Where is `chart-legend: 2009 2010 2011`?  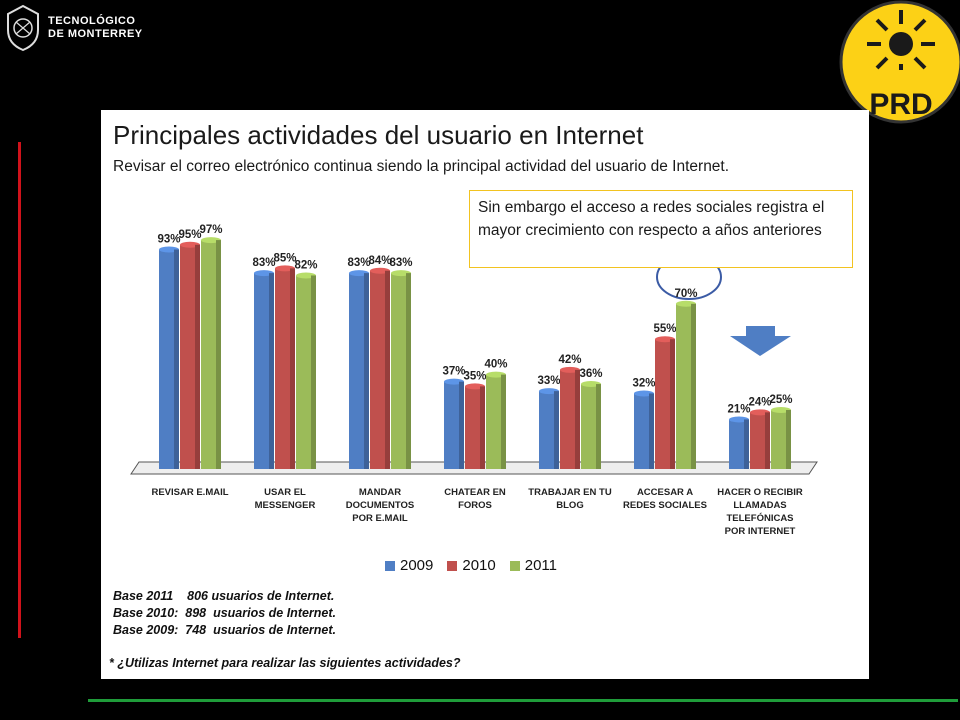
chart-legend: 2009 2010 2011 is located at coordinates (471, 565).